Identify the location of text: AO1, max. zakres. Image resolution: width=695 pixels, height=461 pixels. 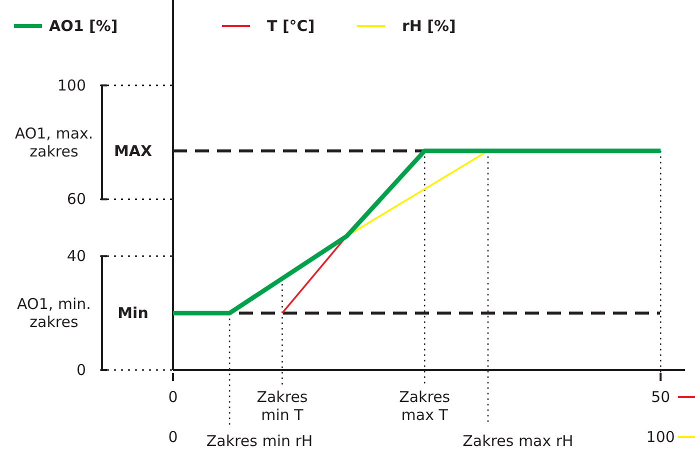
(54, 142).